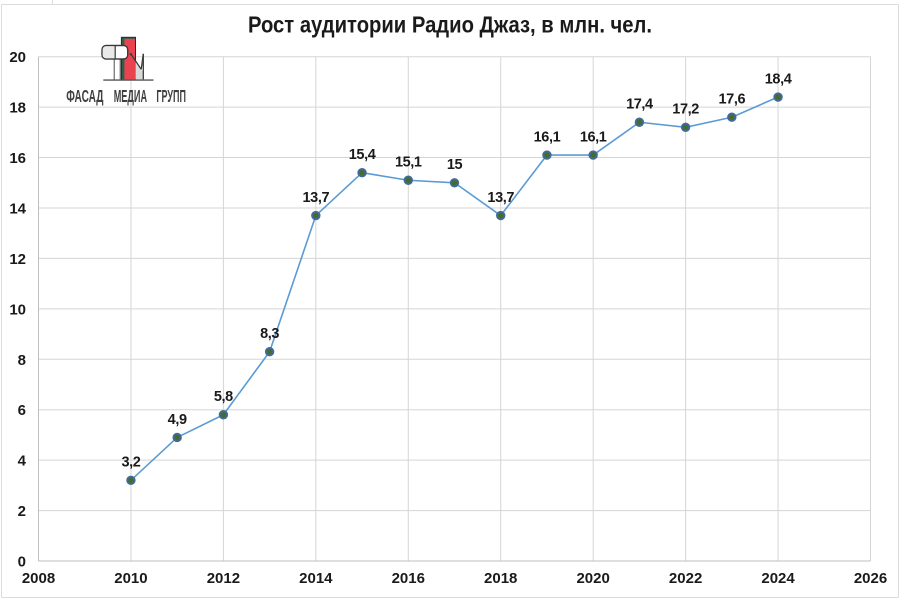 The height and width of the screenshot is (600, 900). Describe the element at coordinates (408, 163) in the screenshot. I see `svg-text: 15,1` at that location.